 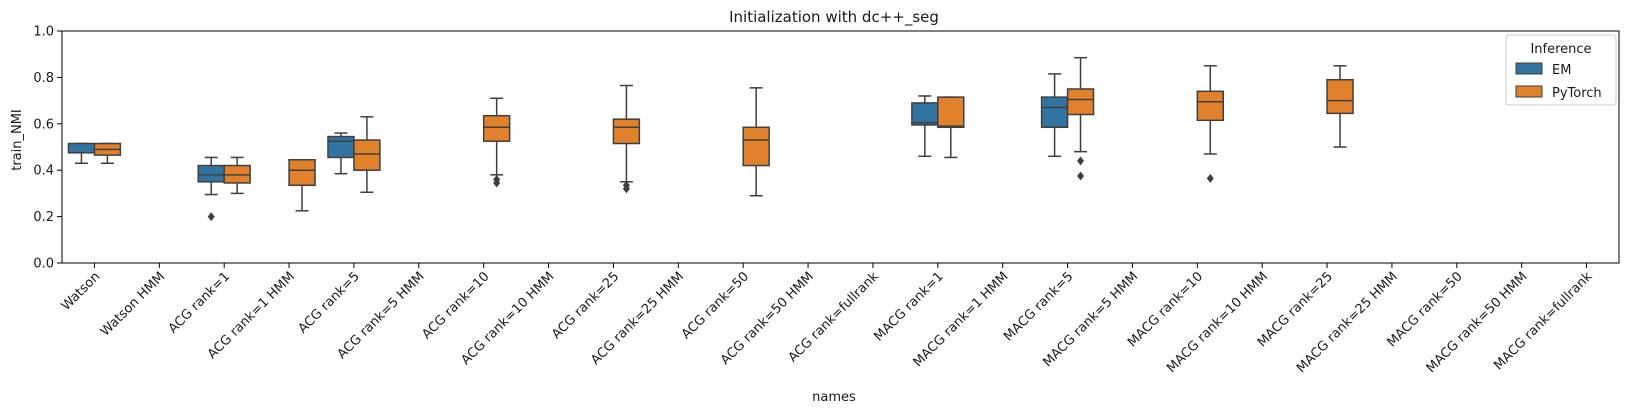 What do you see at coordinates (908, 306) in the screenshot?
I see `x-tick-label: MACG rank=1` at bounding box center [908, 306].